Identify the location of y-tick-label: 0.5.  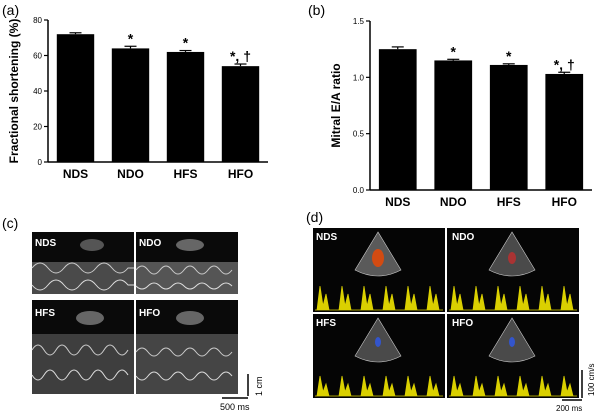
(359, 134).